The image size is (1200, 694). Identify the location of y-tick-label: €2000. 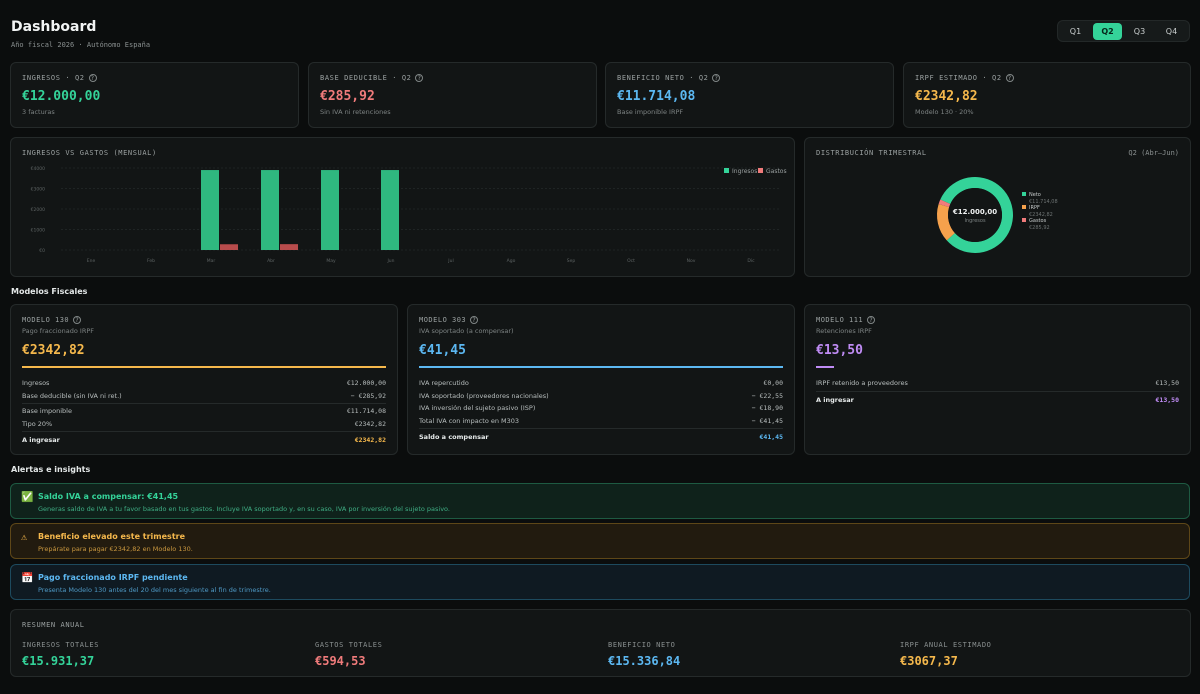
(38, 210).